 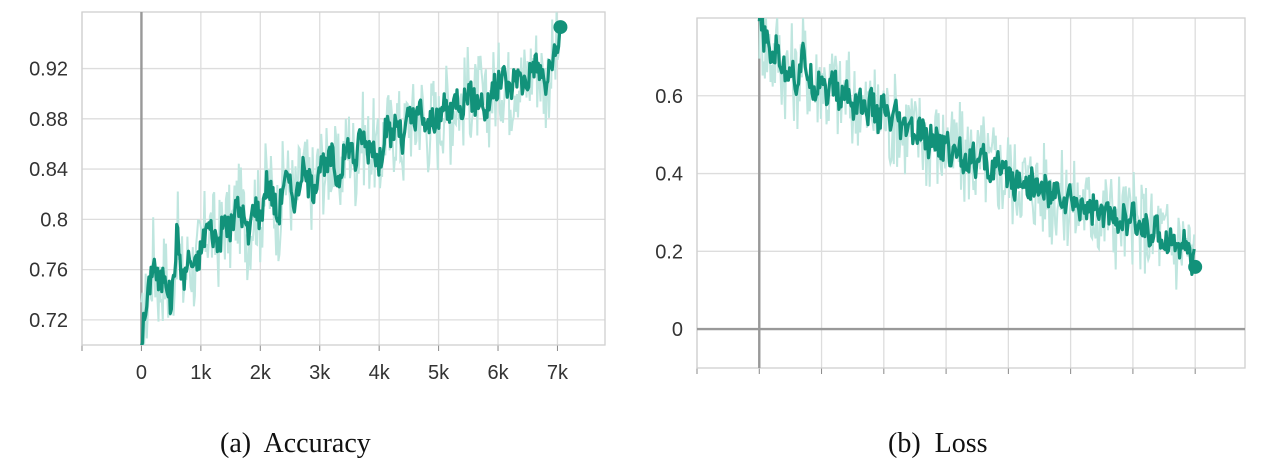 What do you see at coordinates (669, 252) in the screenshot?
I see `y-tick-label: 0.2` at bounding box center [669, 252].